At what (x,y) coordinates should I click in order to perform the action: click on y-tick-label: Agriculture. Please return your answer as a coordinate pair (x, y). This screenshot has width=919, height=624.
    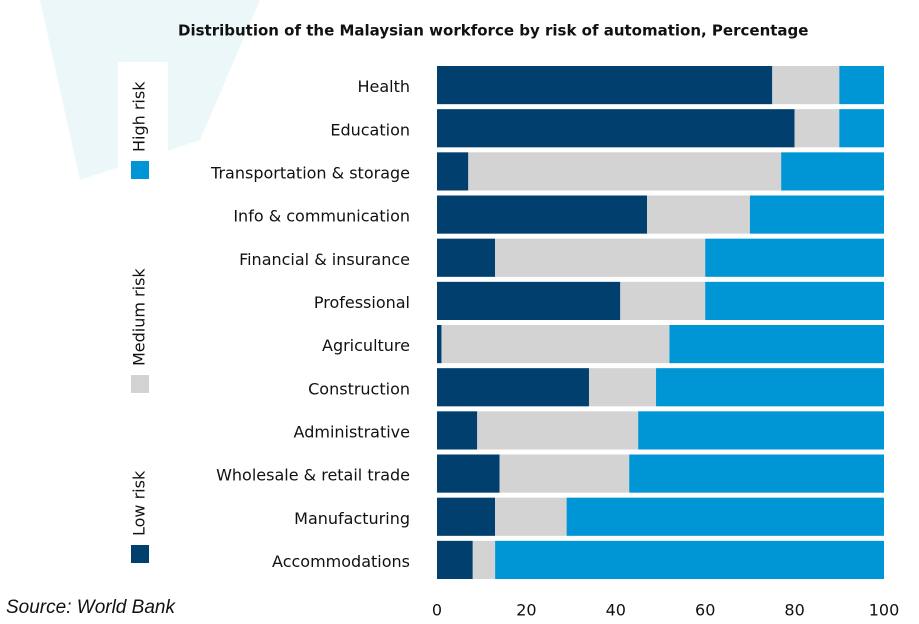
    Looking at the image, I should click on (366, 345).